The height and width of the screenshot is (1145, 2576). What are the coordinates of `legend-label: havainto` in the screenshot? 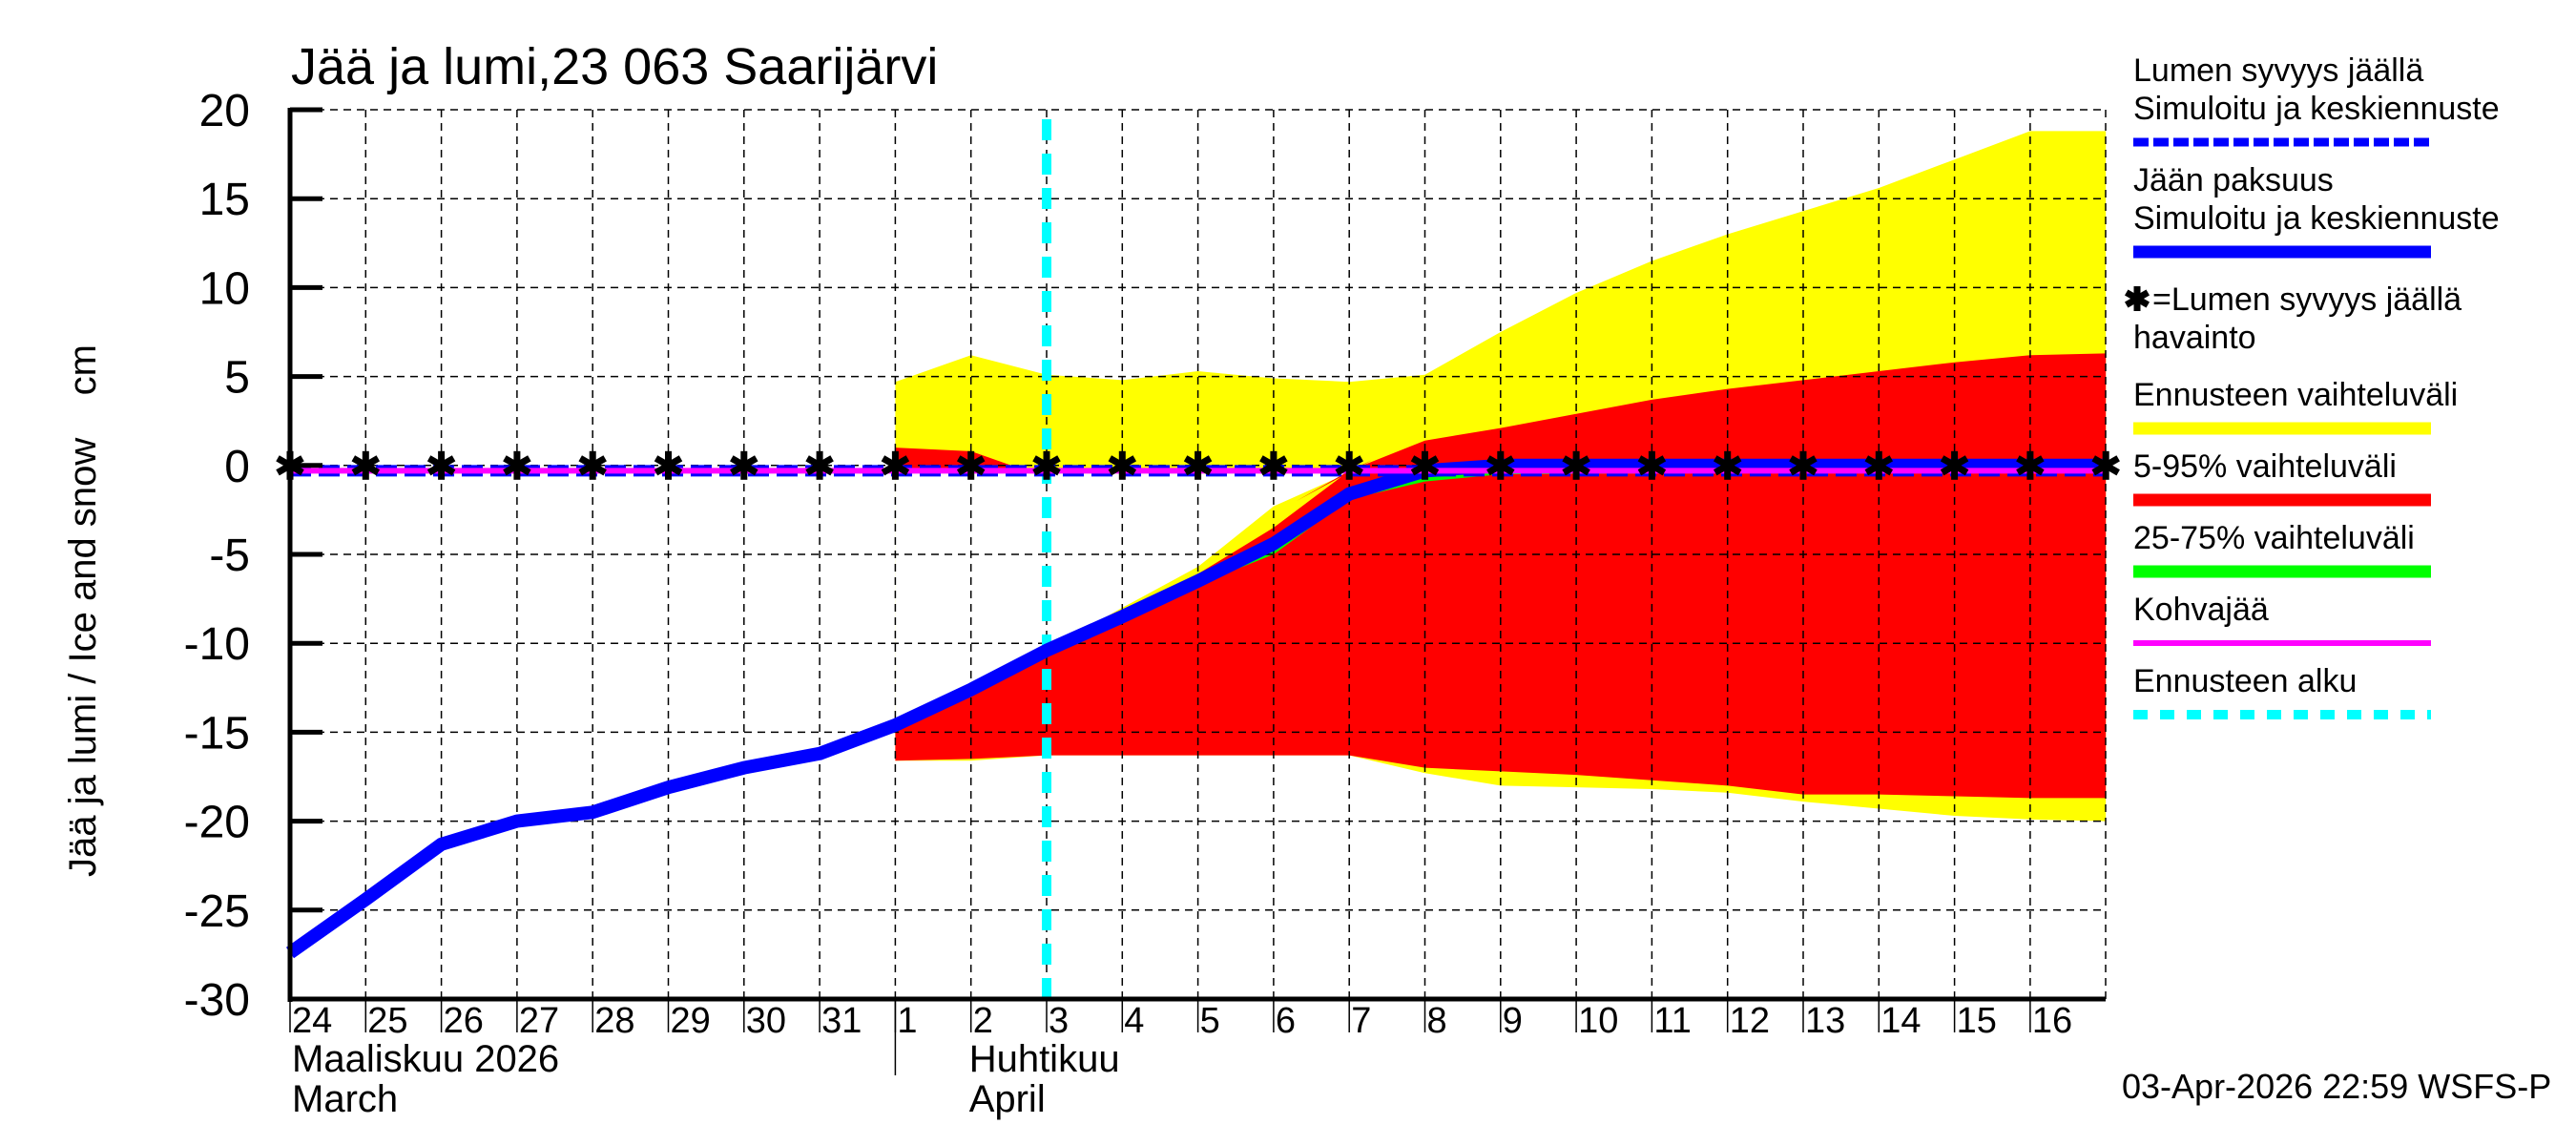 It's located at (2194, 338).